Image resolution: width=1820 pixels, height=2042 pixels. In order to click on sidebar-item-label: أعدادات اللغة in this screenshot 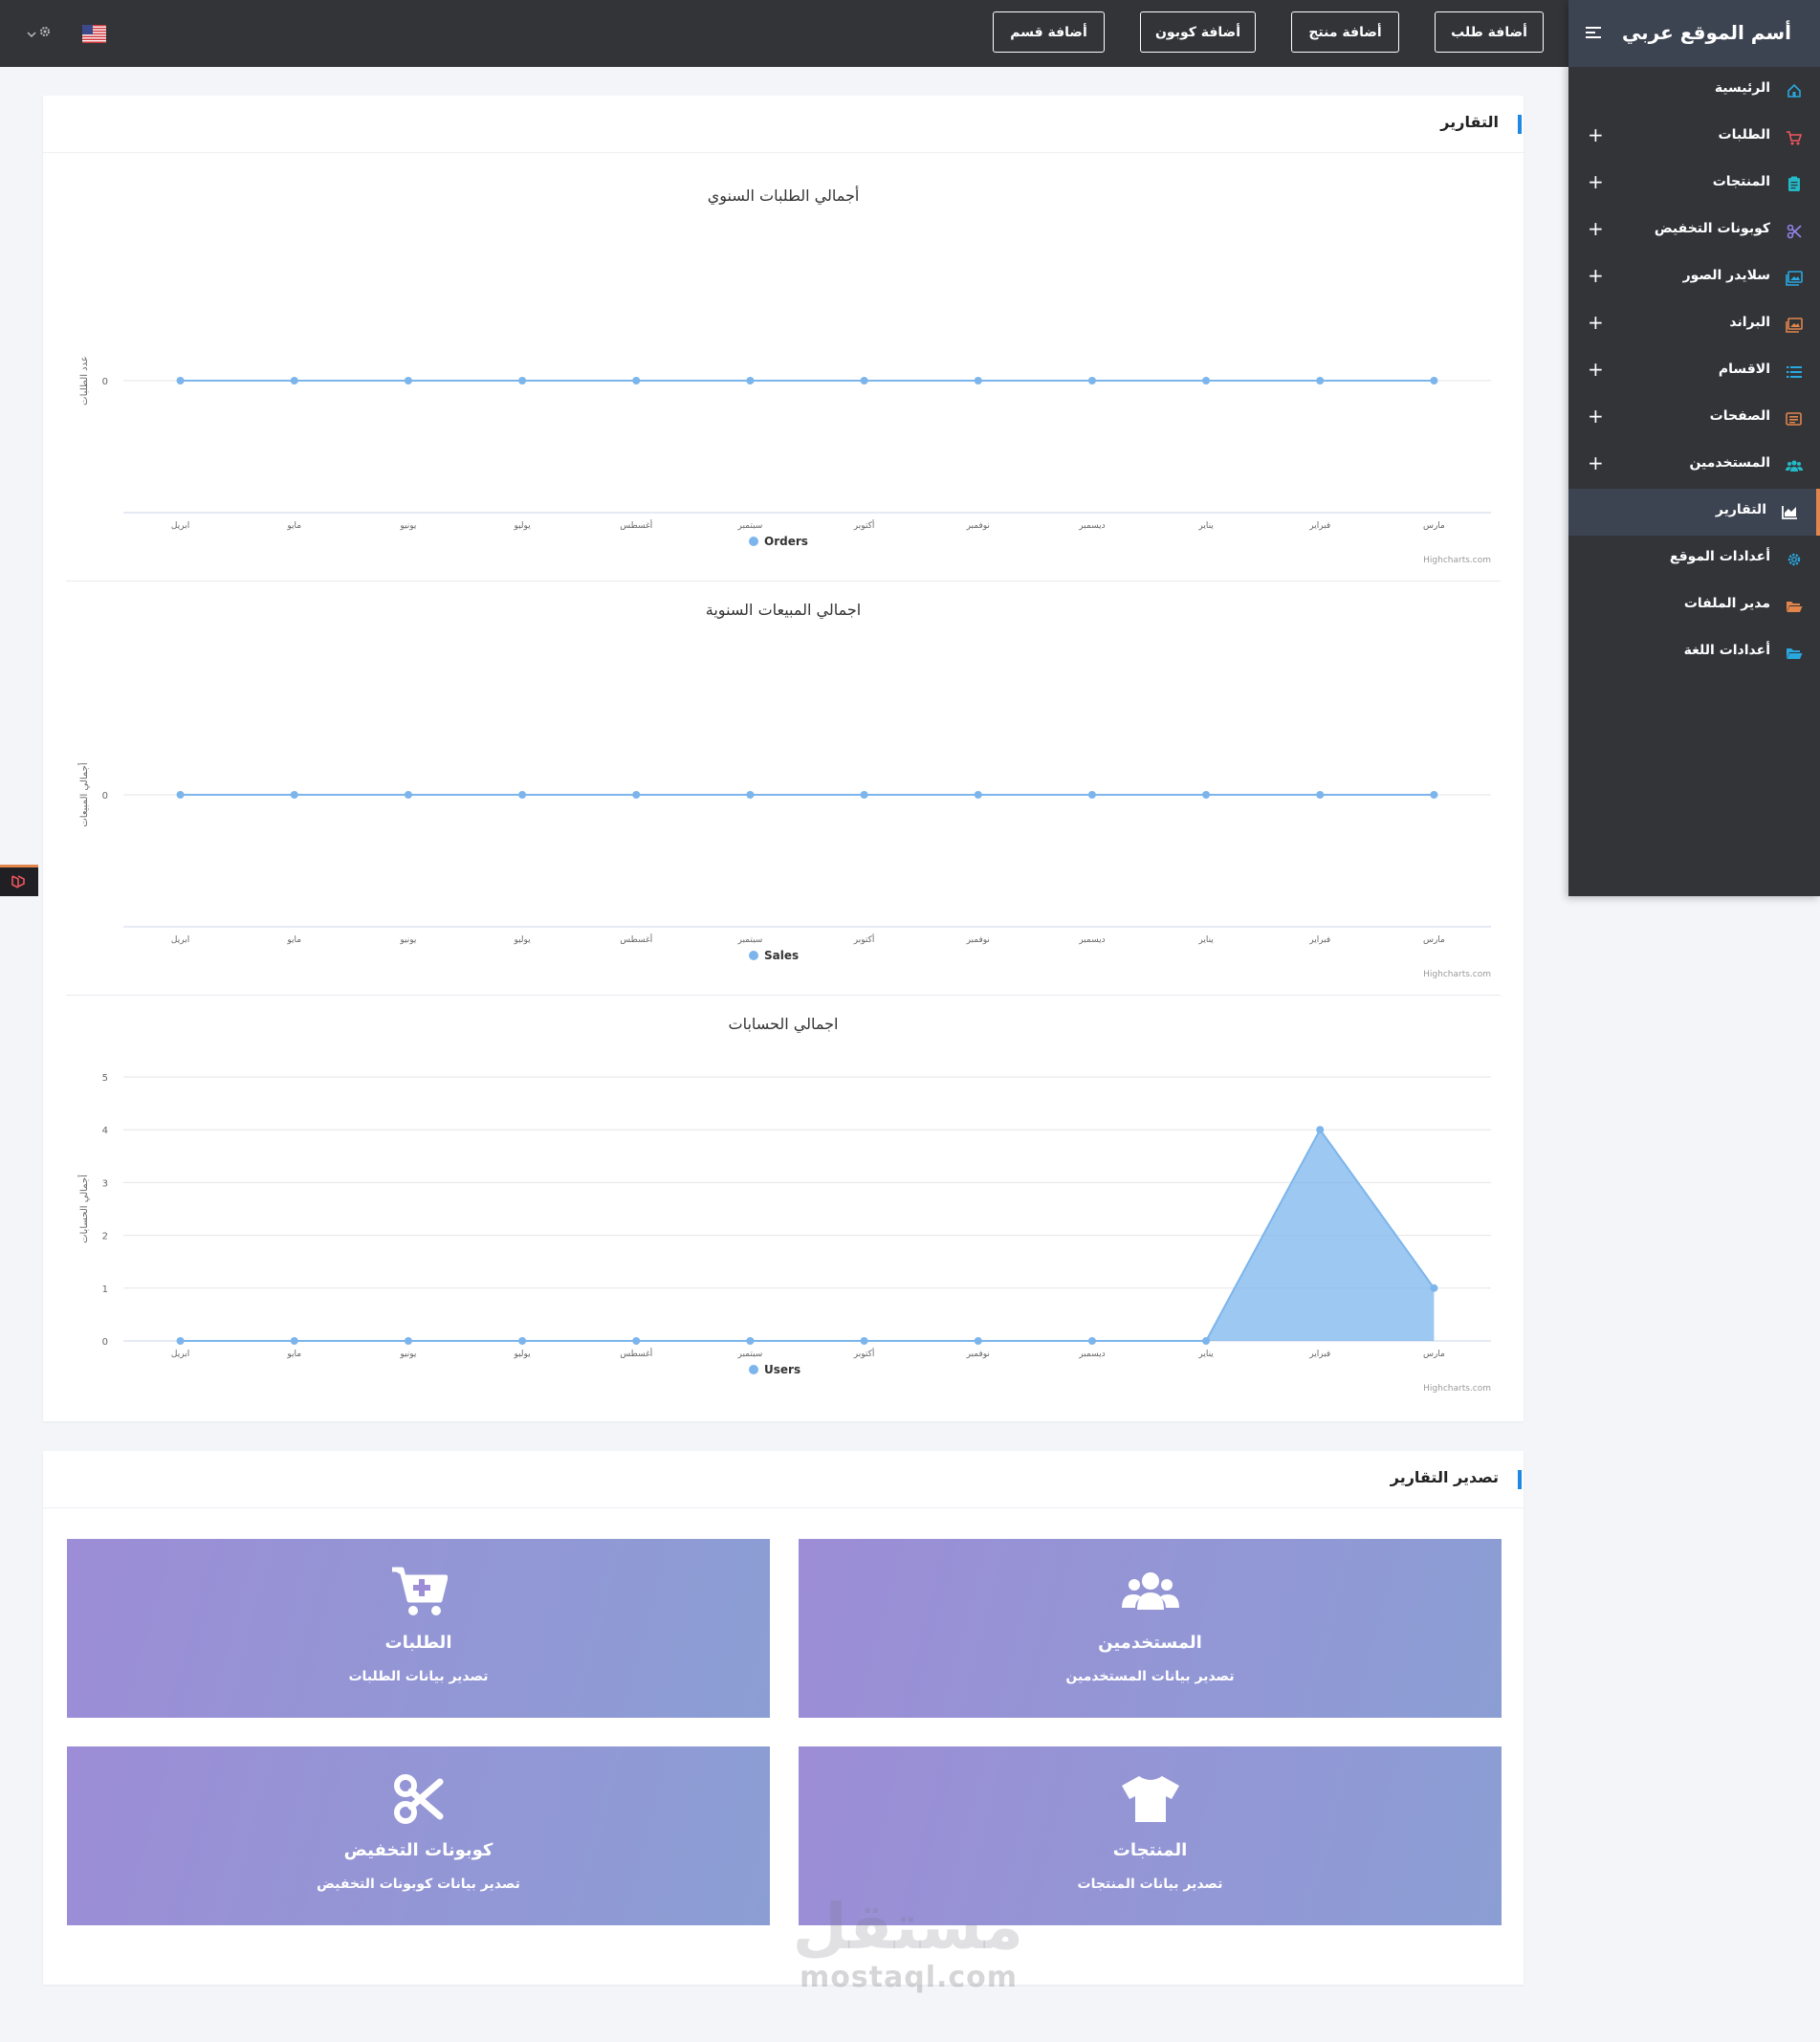, I will do `click(1727, 650)`.